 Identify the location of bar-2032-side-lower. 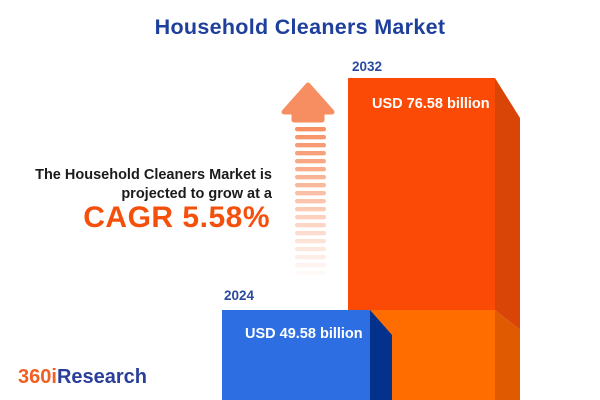
(507, 355).